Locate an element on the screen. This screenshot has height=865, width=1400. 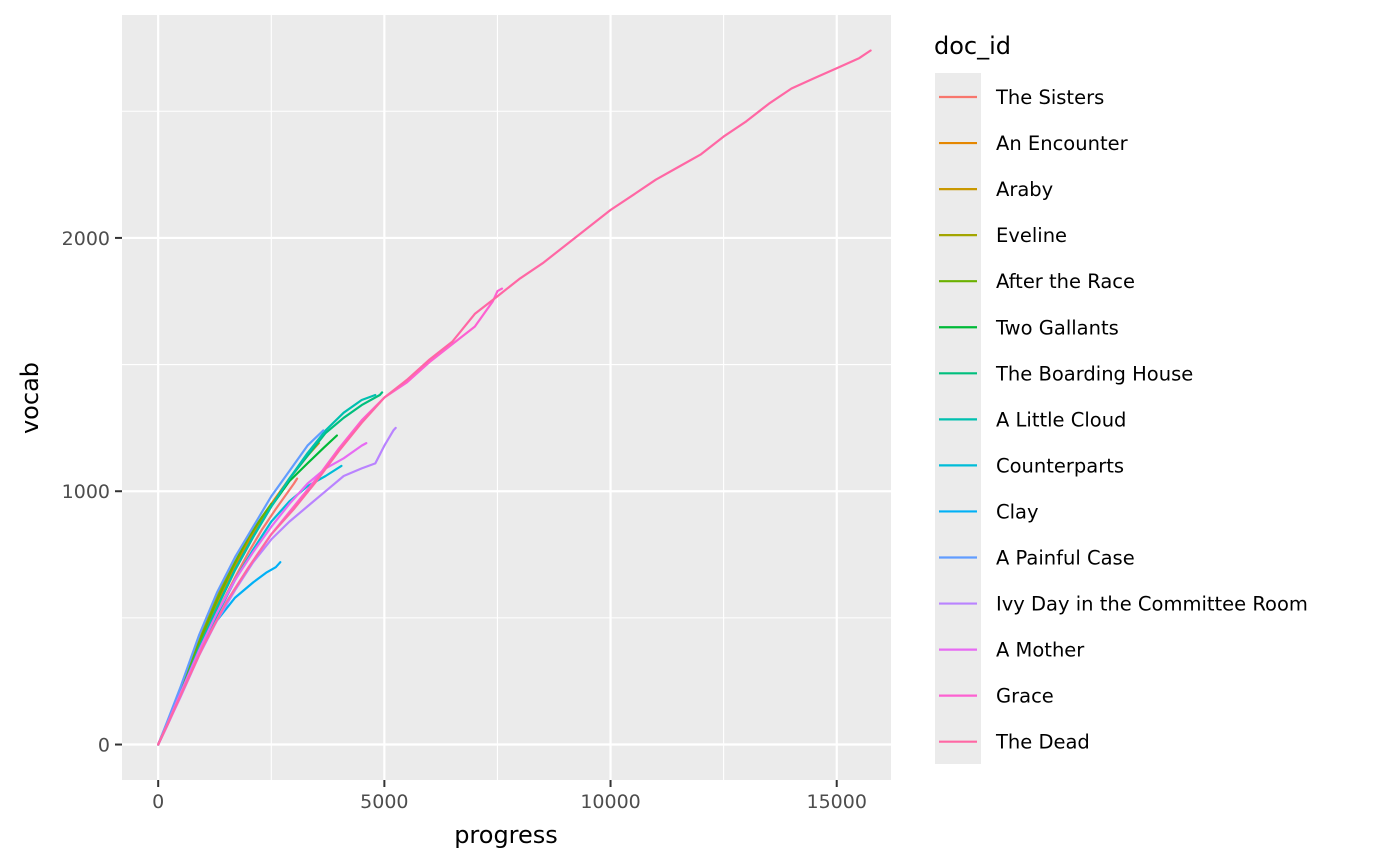
x-tick-label: 15000 is located at coordinates (836, 802).